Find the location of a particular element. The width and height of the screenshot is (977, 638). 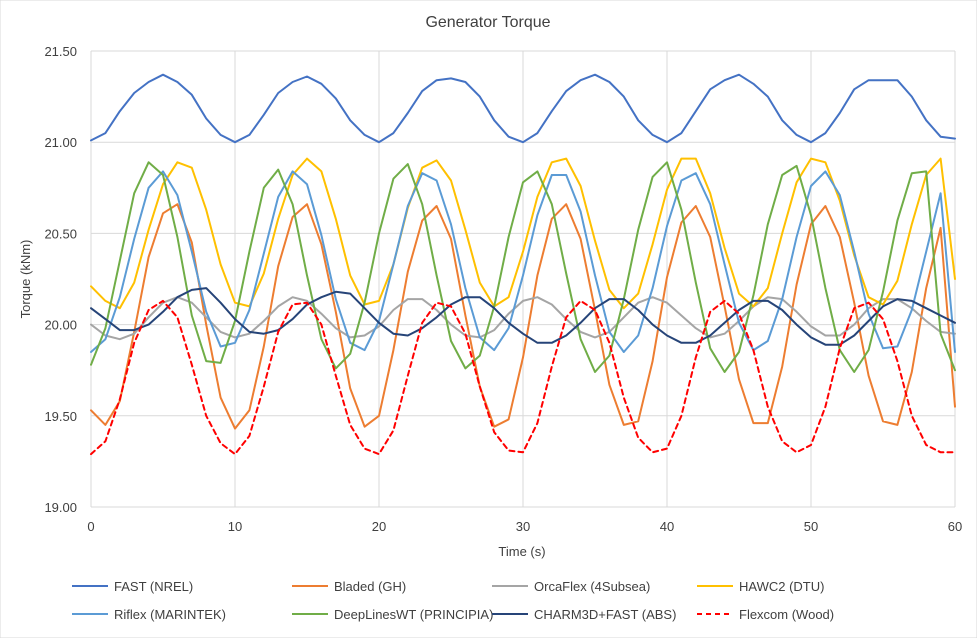

x-tick-label: 20 is located at coordinates (379, 526).